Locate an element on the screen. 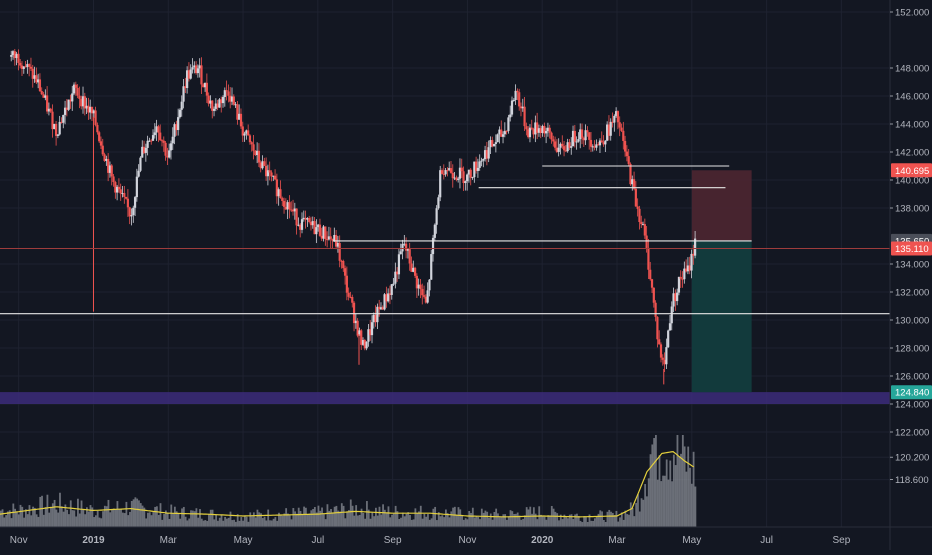  price-label-stop-bg is located at coordinates (911, 170).